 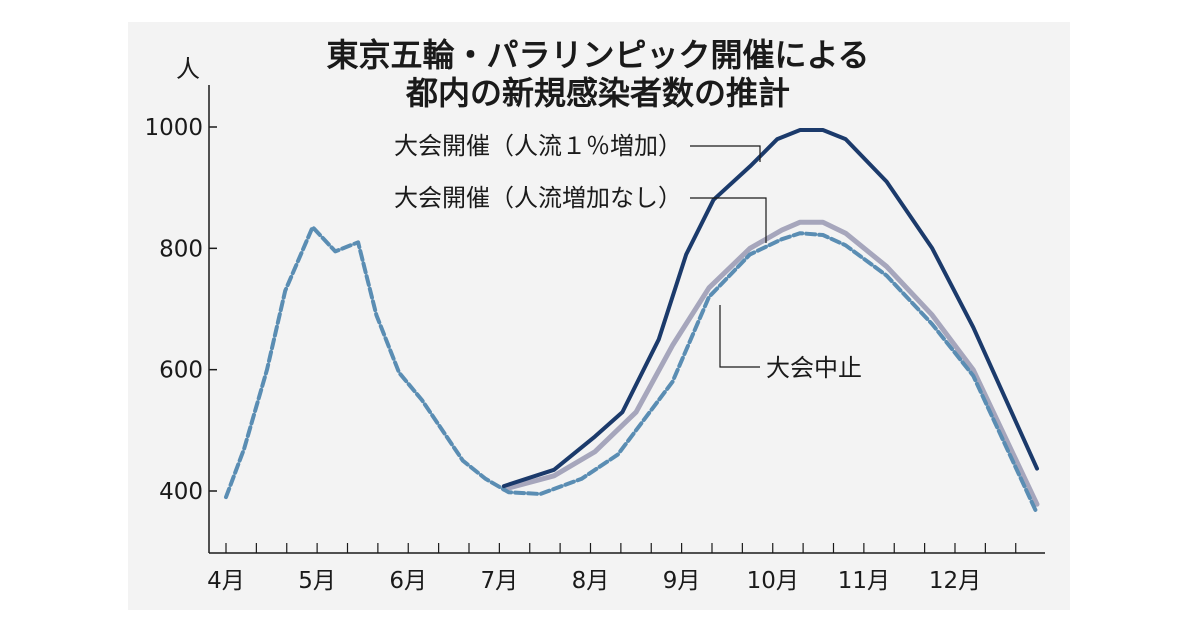 I want to click on x-tick-label: 11月, so click(x=864, y=581).